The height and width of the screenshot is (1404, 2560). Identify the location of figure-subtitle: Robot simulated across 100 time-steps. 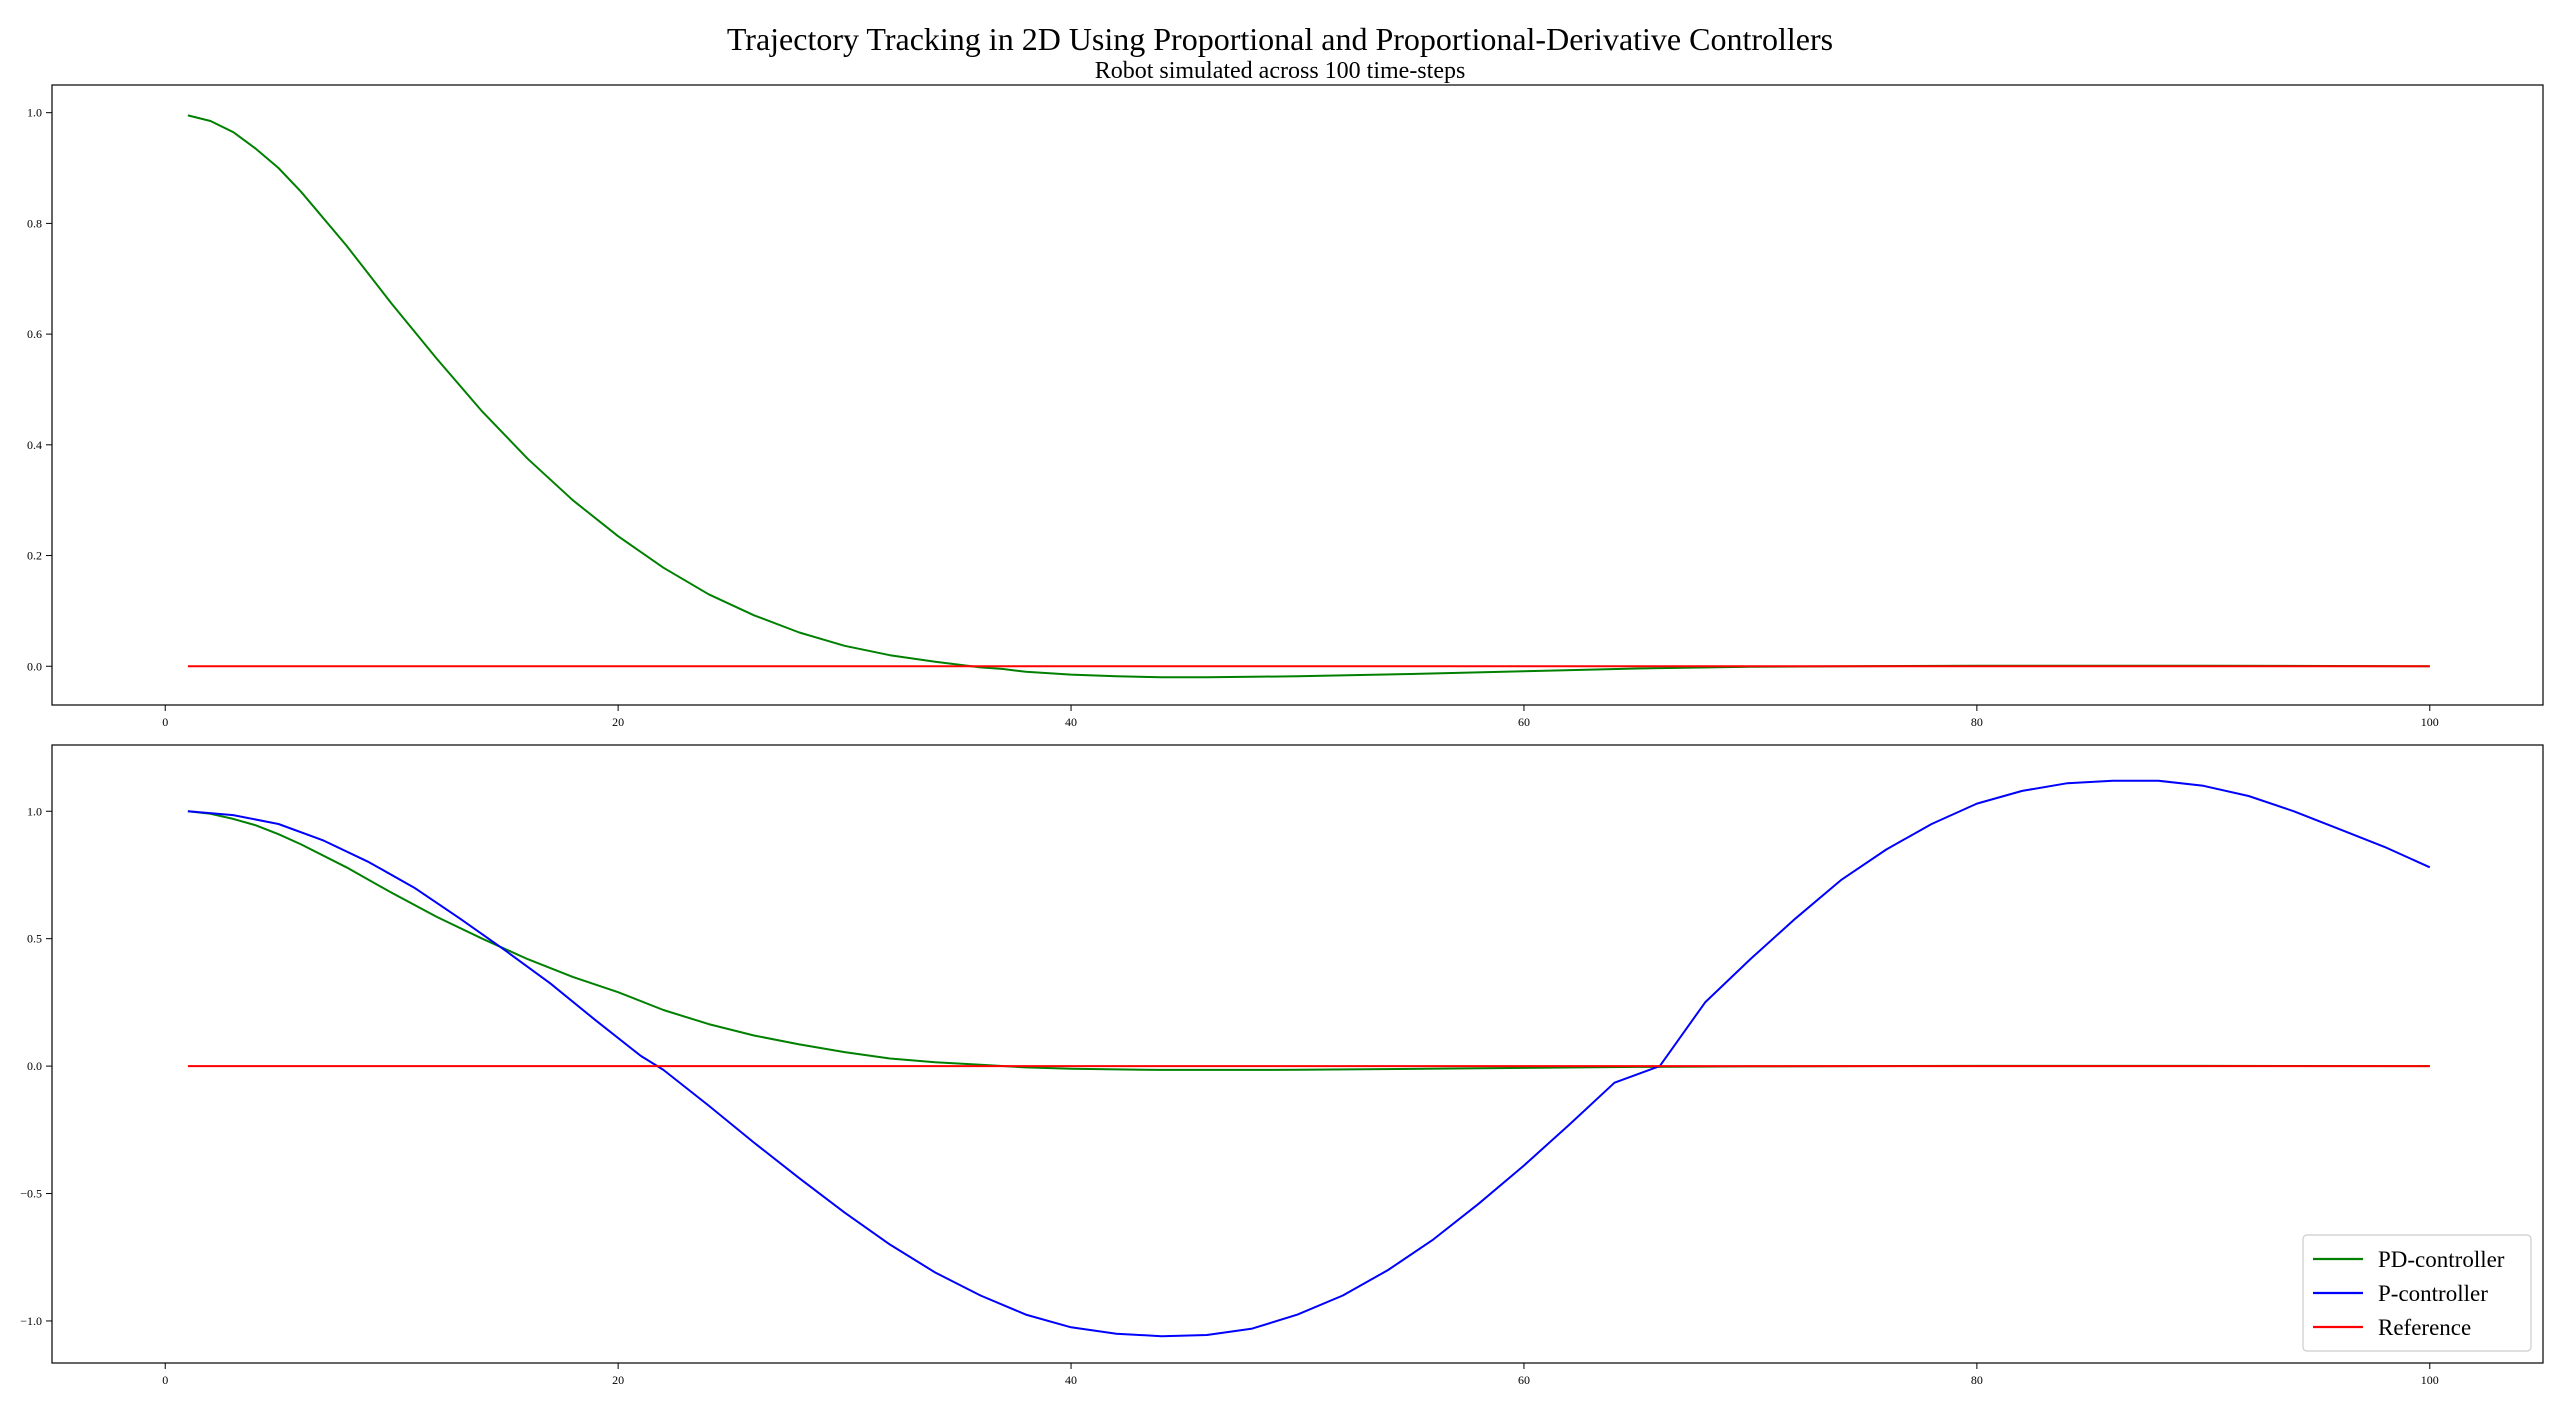
(1280, 71).